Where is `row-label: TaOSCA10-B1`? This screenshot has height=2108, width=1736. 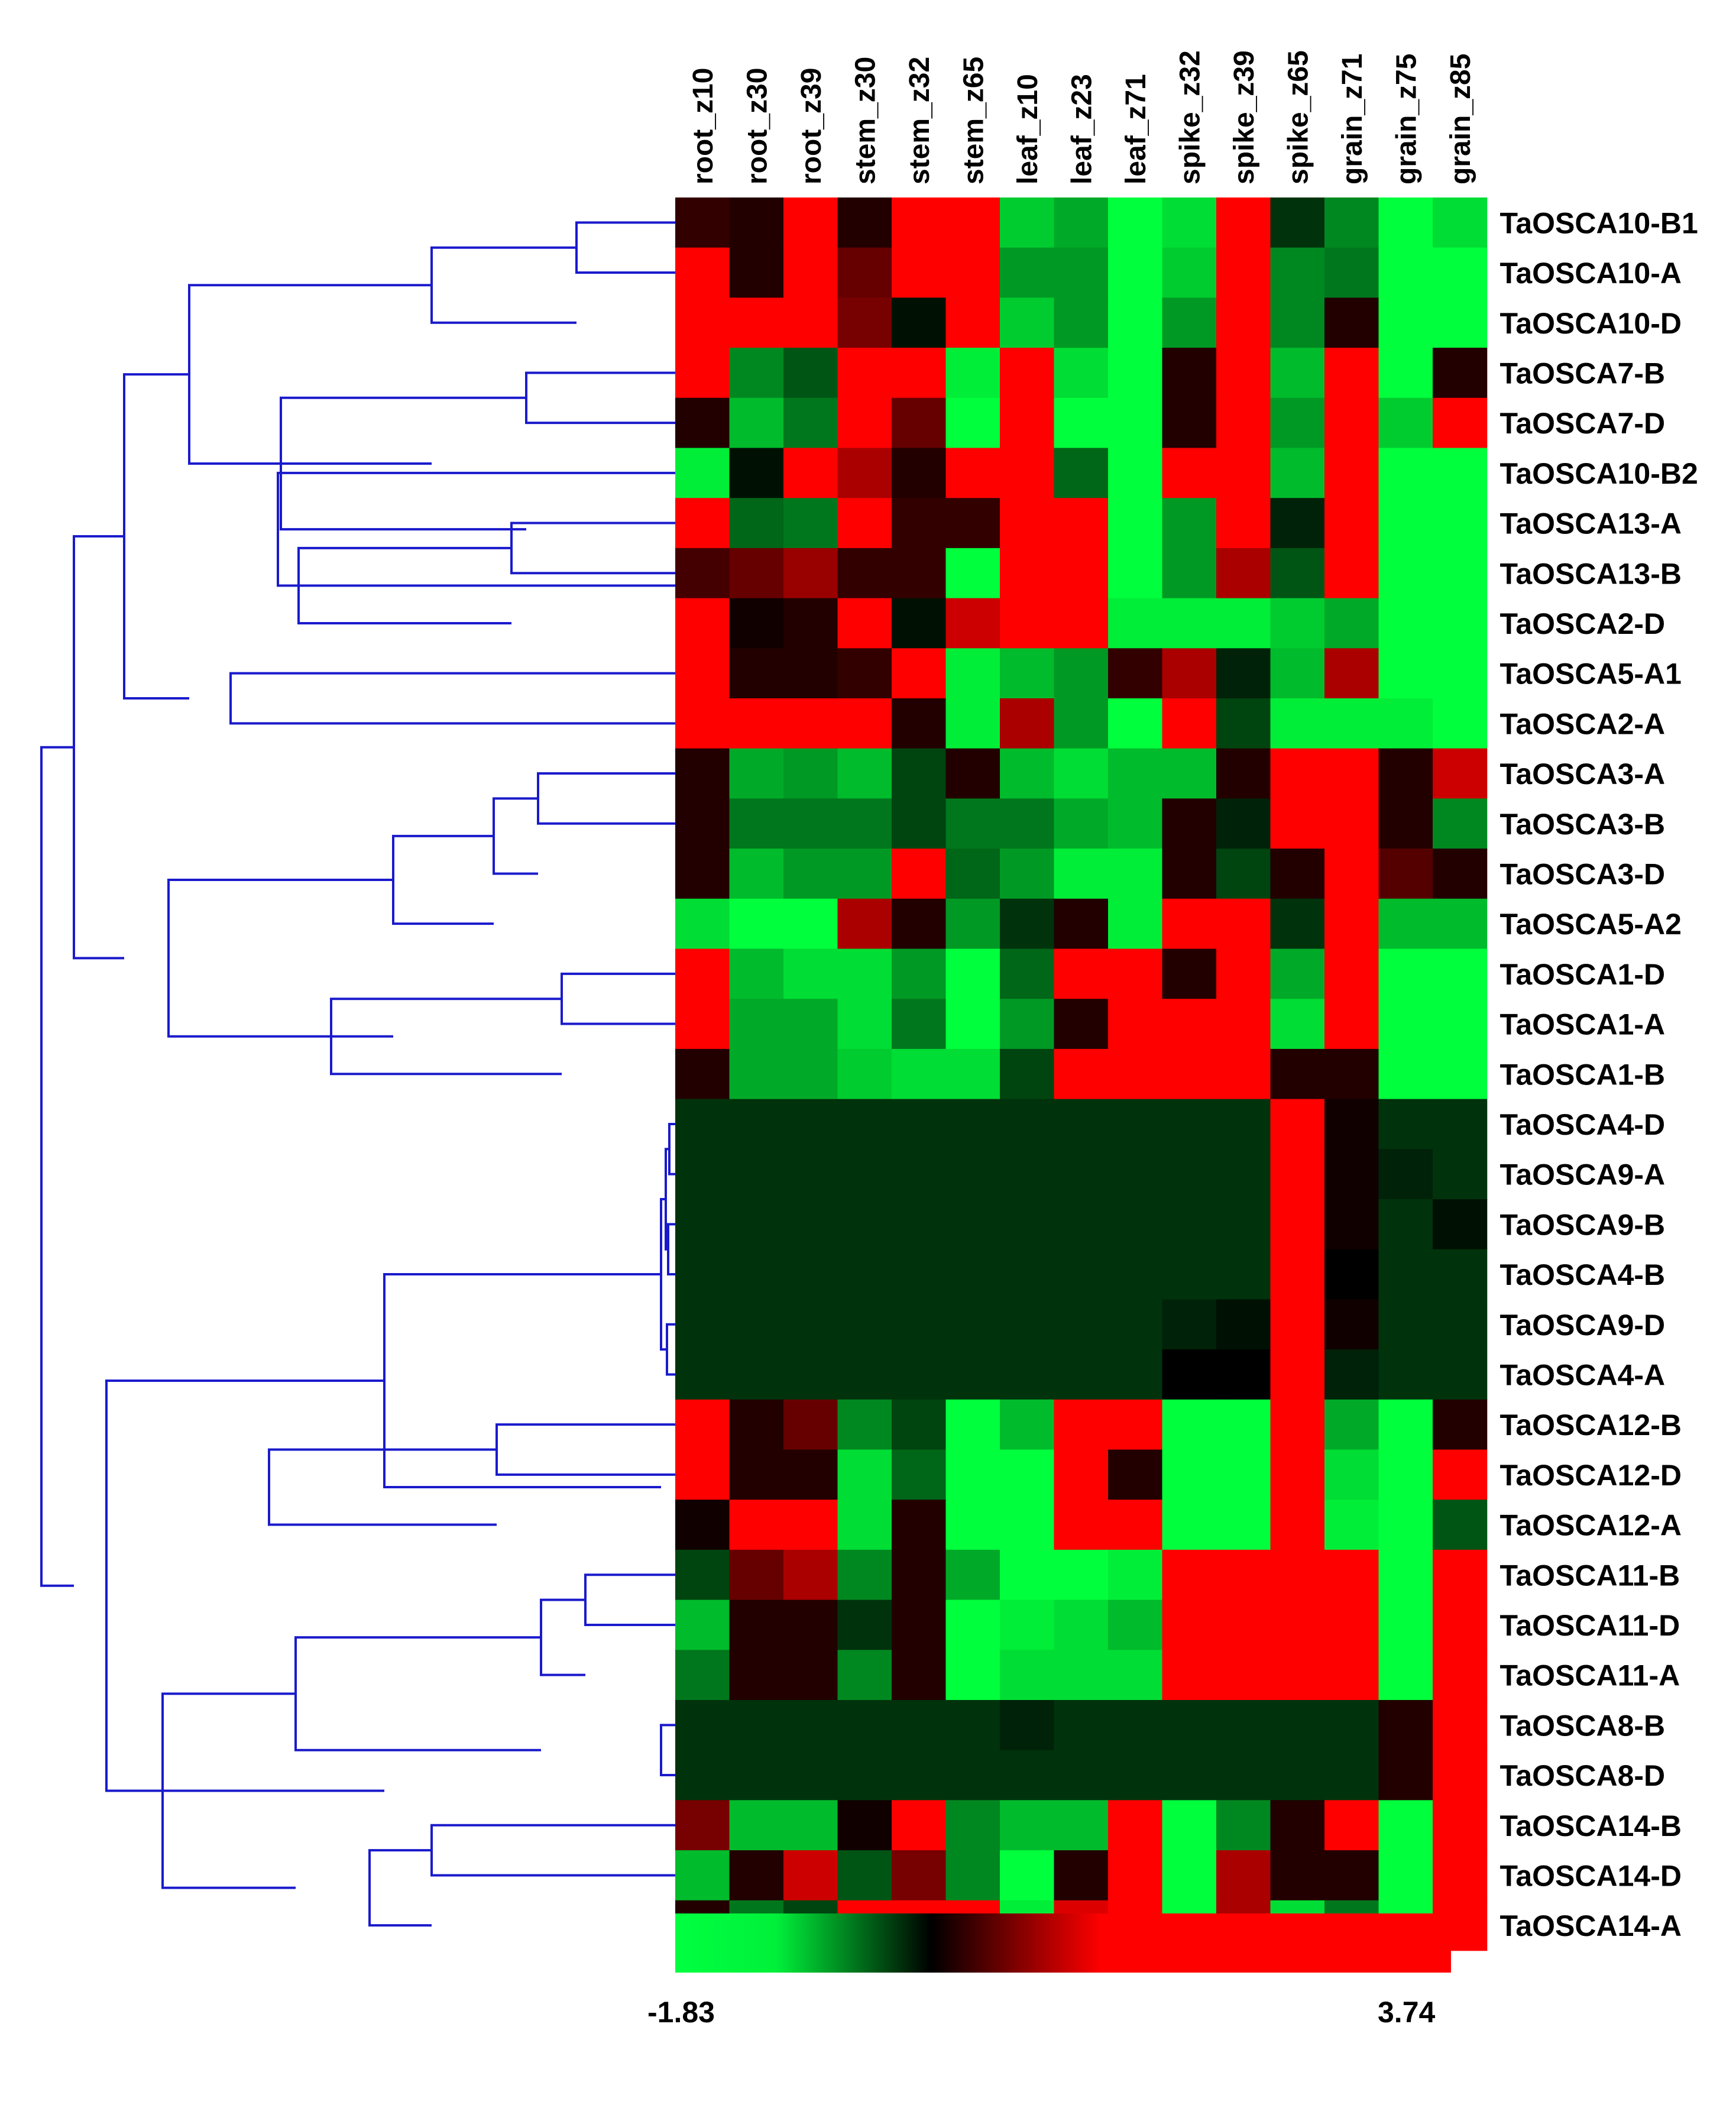
row-label: TaOSCA10-B1 is located at coordinates (1599, 223).